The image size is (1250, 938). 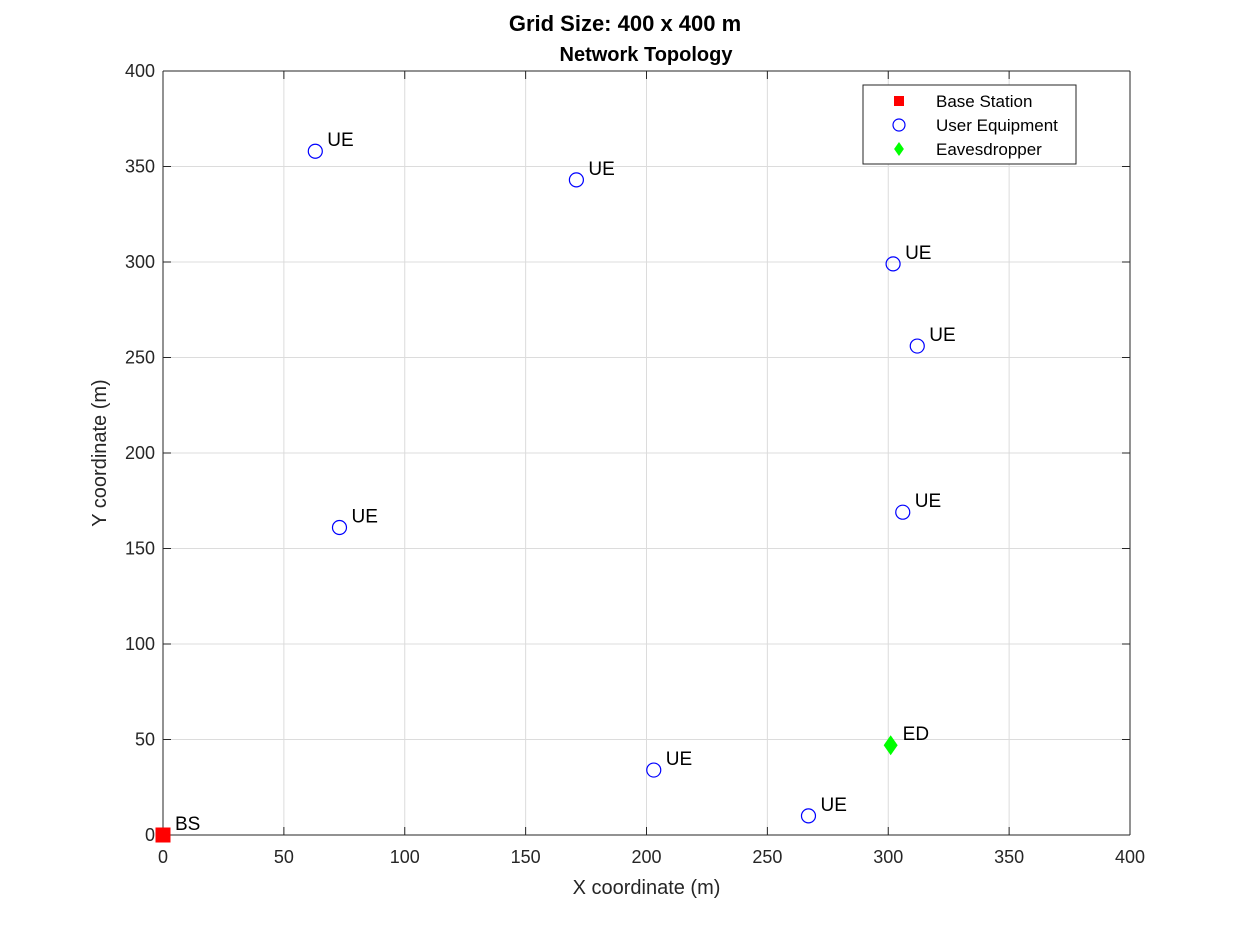 I want to click on x-tick-label: 350, so click(x=1009, y=857).